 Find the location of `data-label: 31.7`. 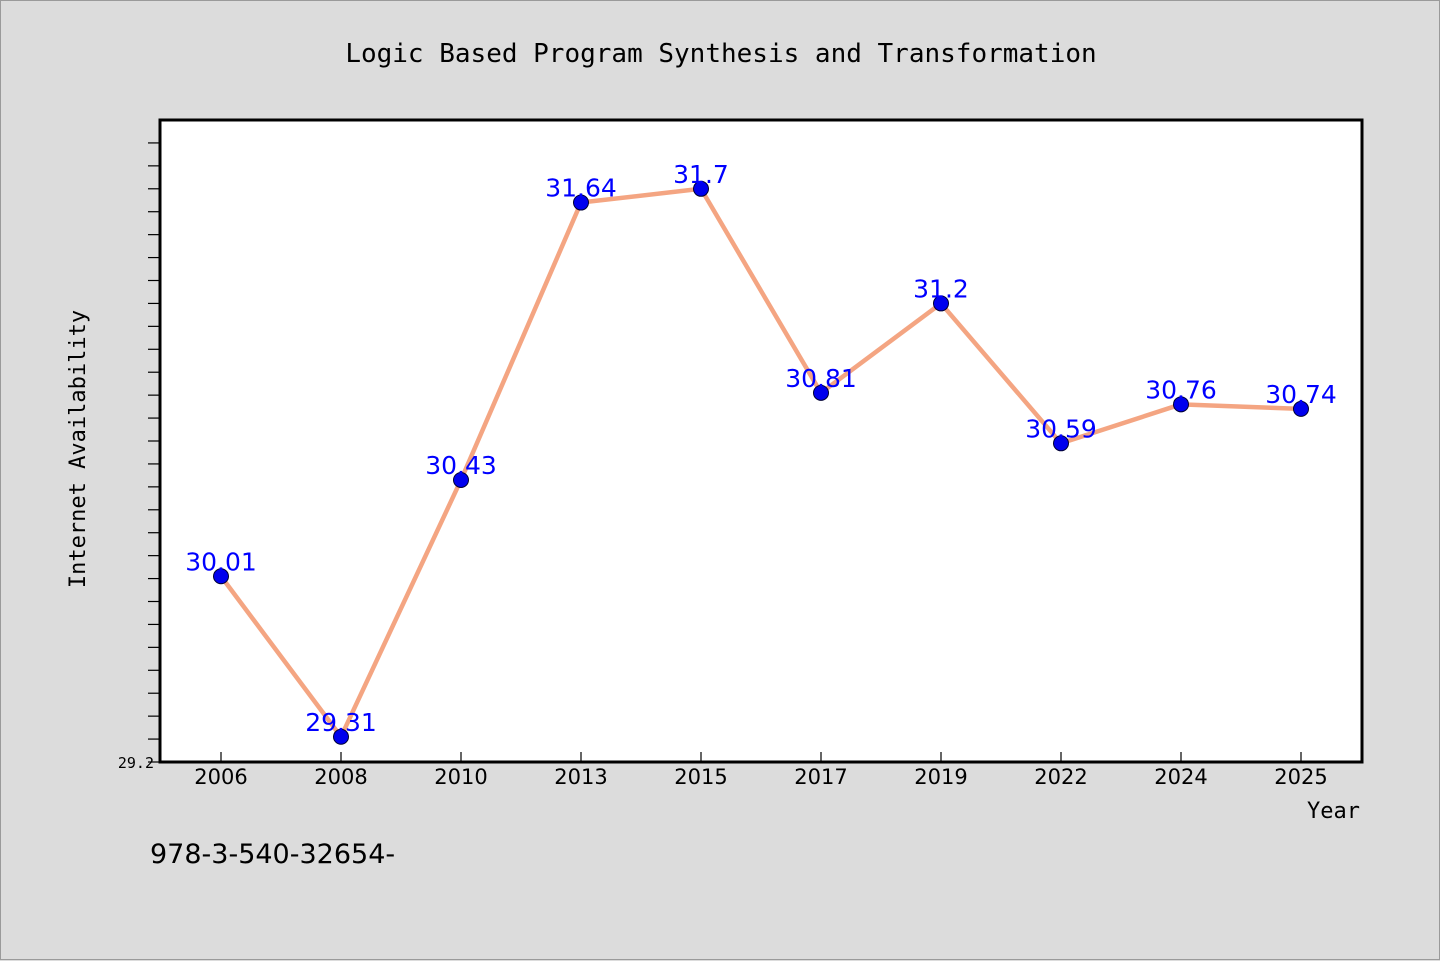

data-label: 31.7 is located at coordinates (701, 174).